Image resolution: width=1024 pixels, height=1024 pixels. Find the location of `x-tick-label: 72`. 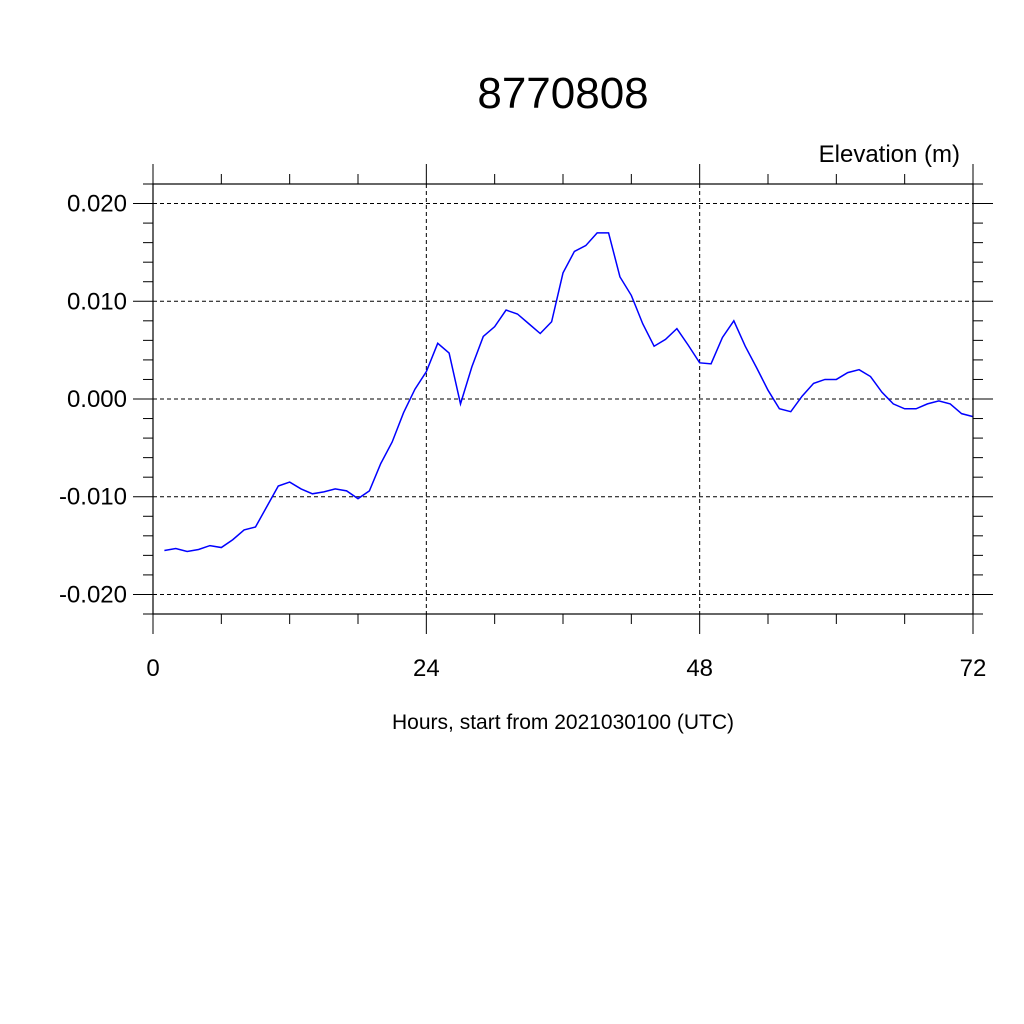

x-tick-label: 72 is located at coordinates (973, 668).